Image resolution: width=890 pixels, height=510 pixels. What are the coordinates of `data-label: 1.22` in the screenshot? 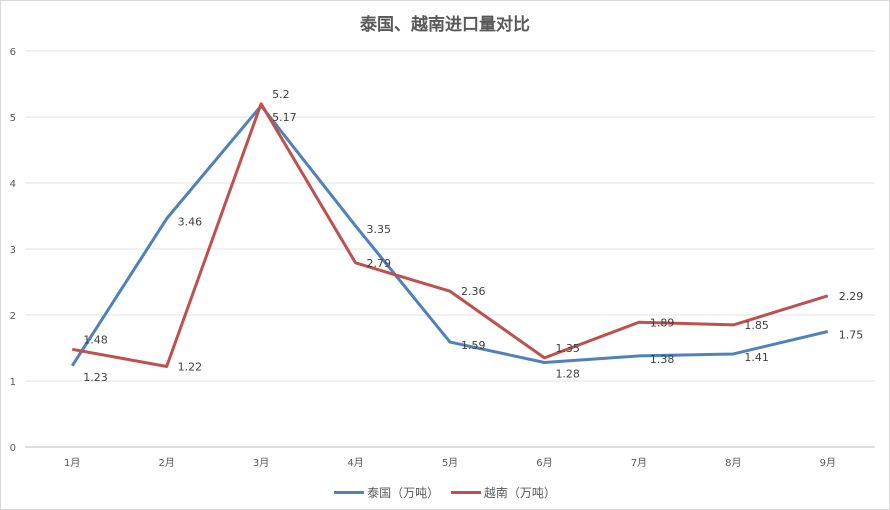 It's located at (190, 366).